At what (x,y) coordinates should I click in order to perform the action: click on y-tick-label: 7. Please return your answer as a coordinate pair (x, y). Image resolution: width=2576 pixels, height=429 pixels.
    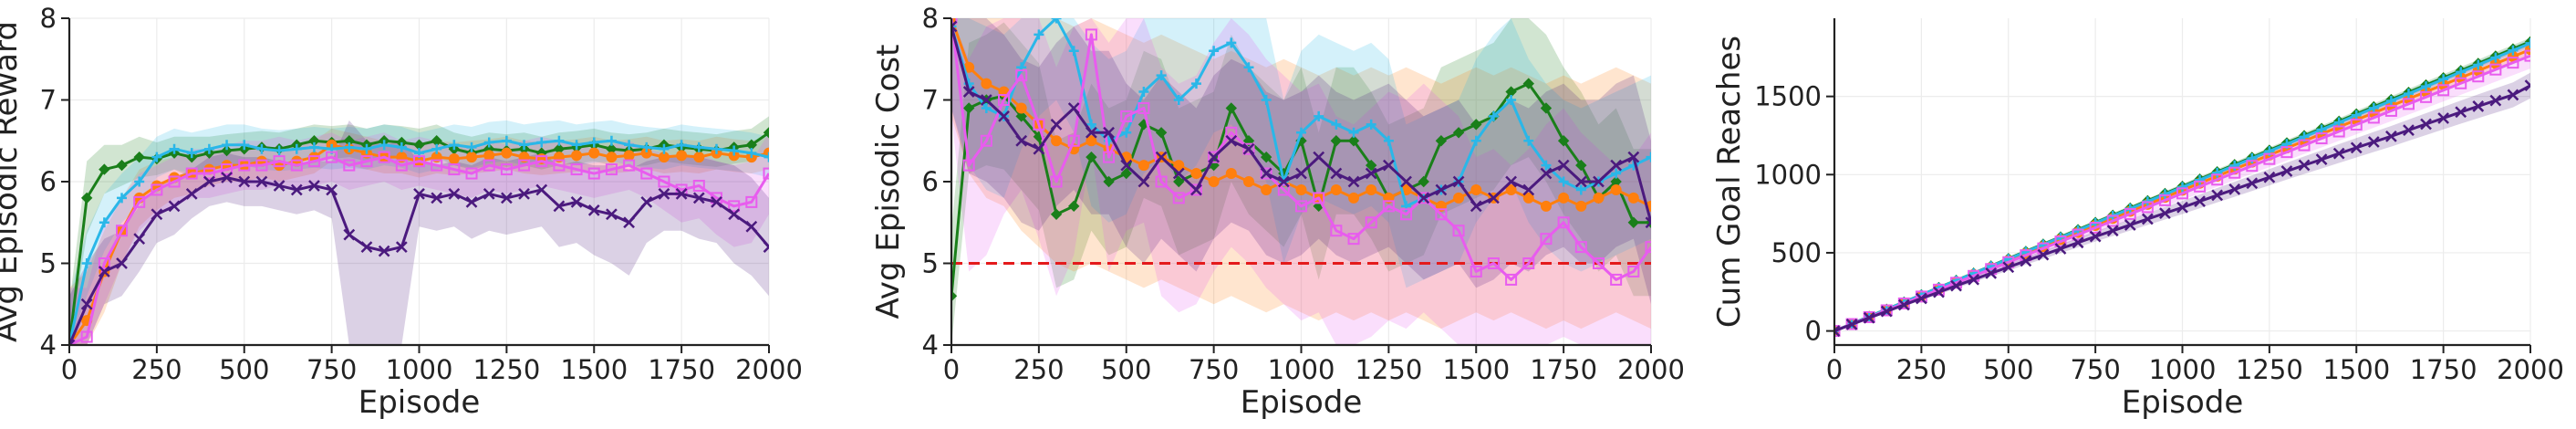
    Looking at the image, I should click on (48, 100).